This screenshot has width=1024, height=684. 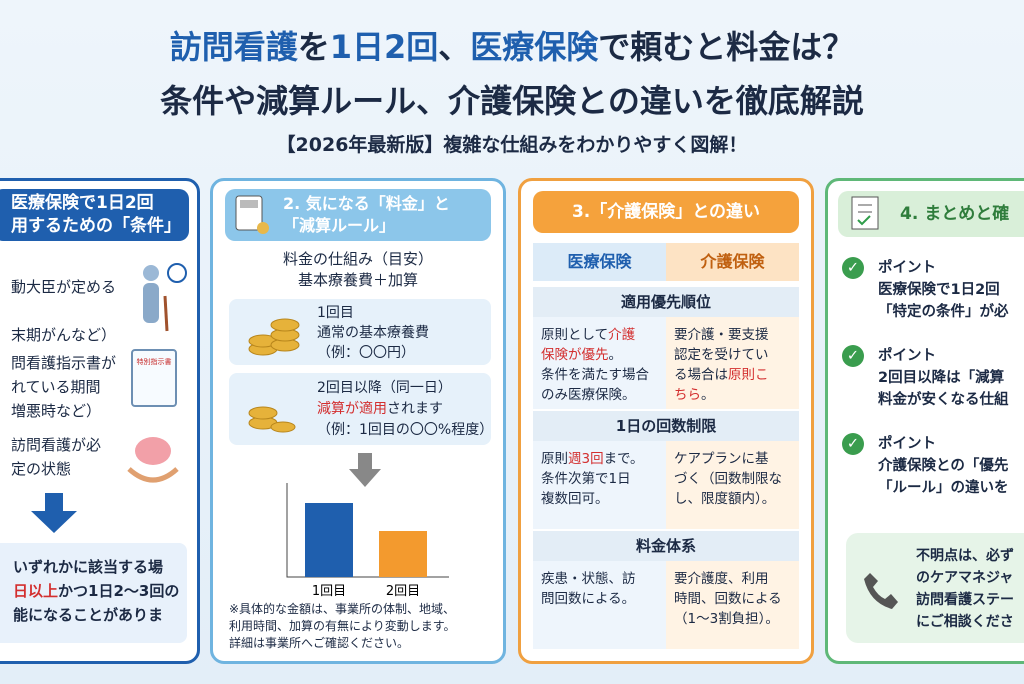 What do you see at coordinates (726, 619) in the screenshot?
I see `text-line: （1〜3割負担）。` at bounding box center [726, 619].